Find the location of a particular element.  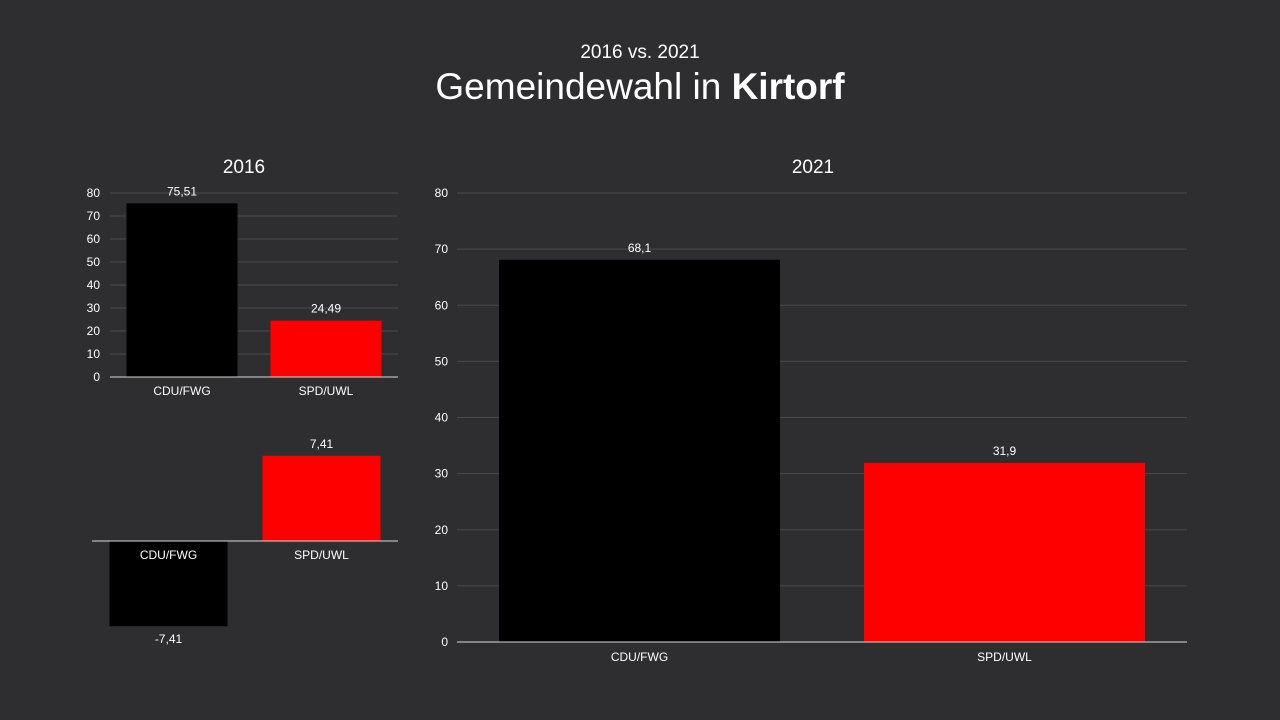

diff-bar-spd-uwl is located at coordinates (321, 498).